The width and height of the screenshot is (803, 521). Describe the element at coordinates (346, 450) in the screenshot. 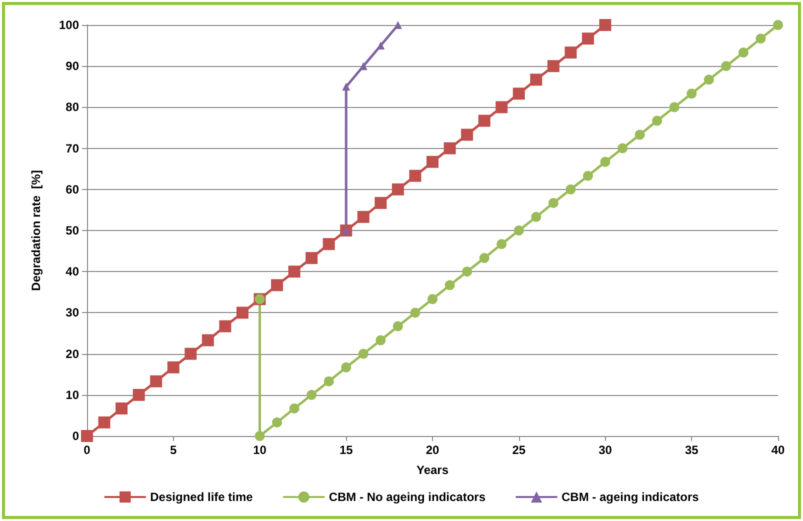

I see `x-tick-label: 15` at that location.